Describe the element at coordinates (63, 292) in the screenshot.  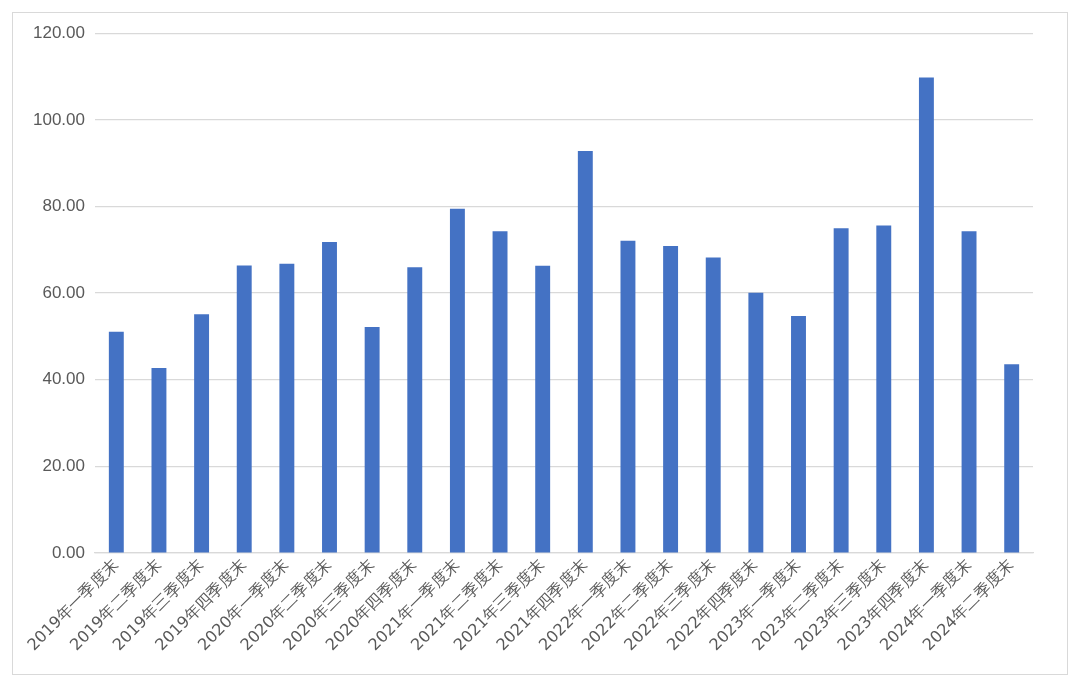
I see `y-tick-label: 60.00` at that location.